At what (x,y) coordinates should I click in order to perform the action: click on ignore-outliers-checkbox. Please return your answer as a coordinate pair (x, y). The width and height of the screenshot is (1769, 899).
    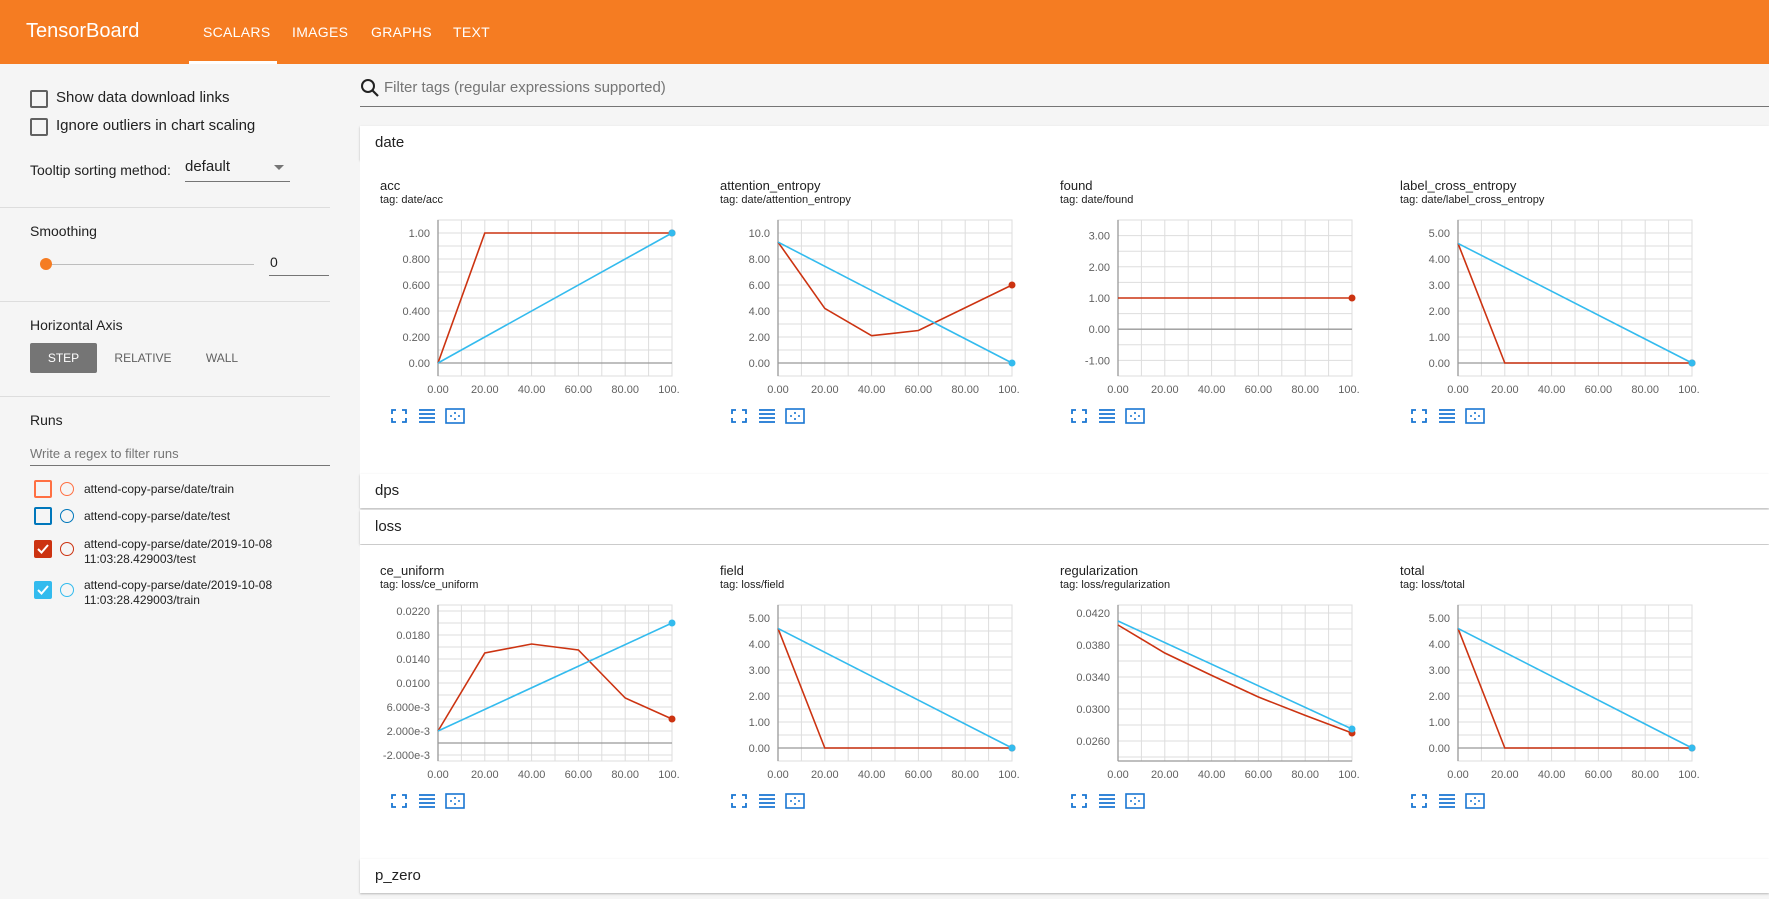
    Looking at the image, I should click on (39, 127).